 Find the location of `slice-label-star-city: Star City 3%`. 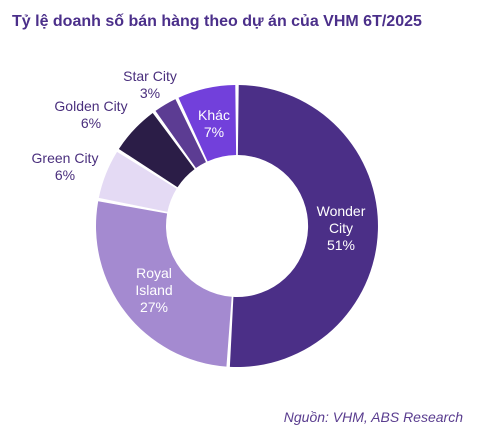

slice-label-star-city: Star City 3% is located at coordinates (150, 84).